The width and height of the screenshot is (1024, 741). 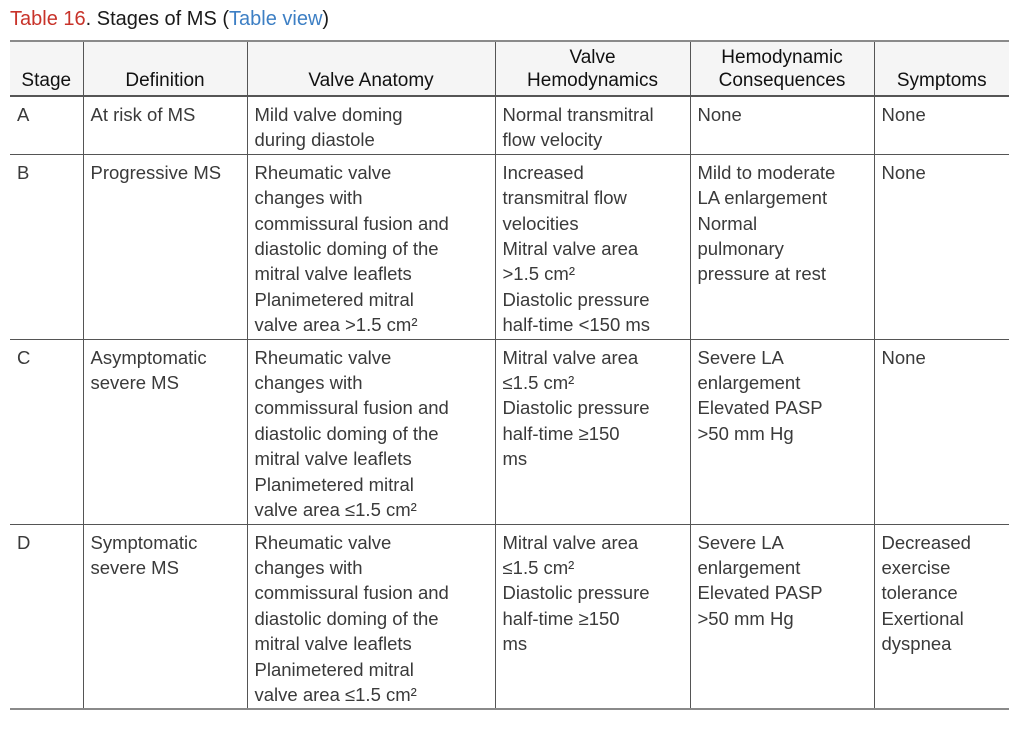 What do you see at coordinates (164, 125) in the screenshot?
I see `cell-definition: At risk of MS` at bounding box center [164, 125].